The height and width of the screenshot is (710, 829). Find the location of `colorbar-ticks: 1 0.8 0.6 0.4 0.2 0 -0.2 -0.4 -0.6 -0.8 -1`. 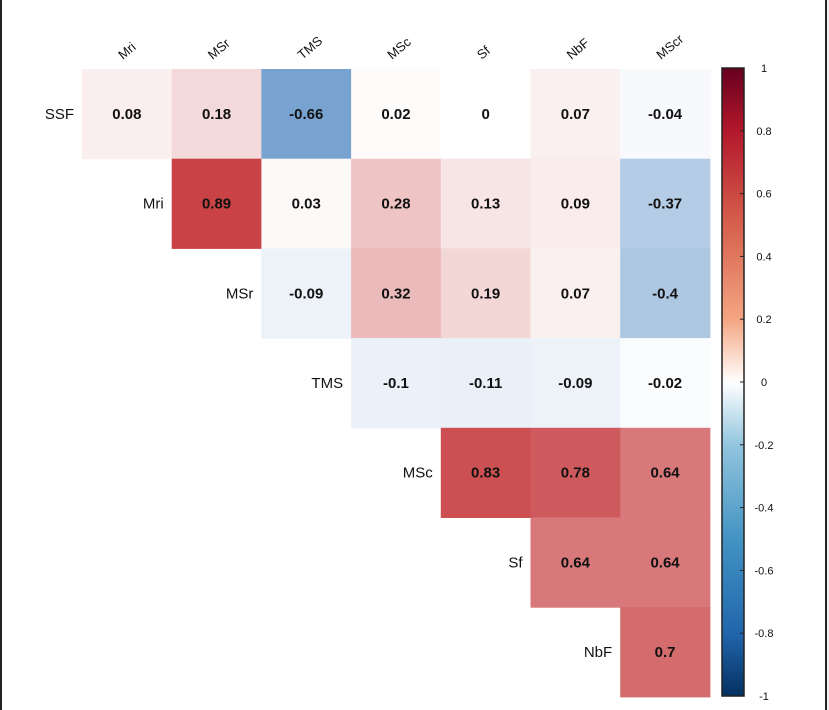

colorbar-ticks: 1 0.8 0.6 0.4 0.2 0 -0.2 -0.4 -0.6 -0.8 -1 is located at coordinates (756, 383).